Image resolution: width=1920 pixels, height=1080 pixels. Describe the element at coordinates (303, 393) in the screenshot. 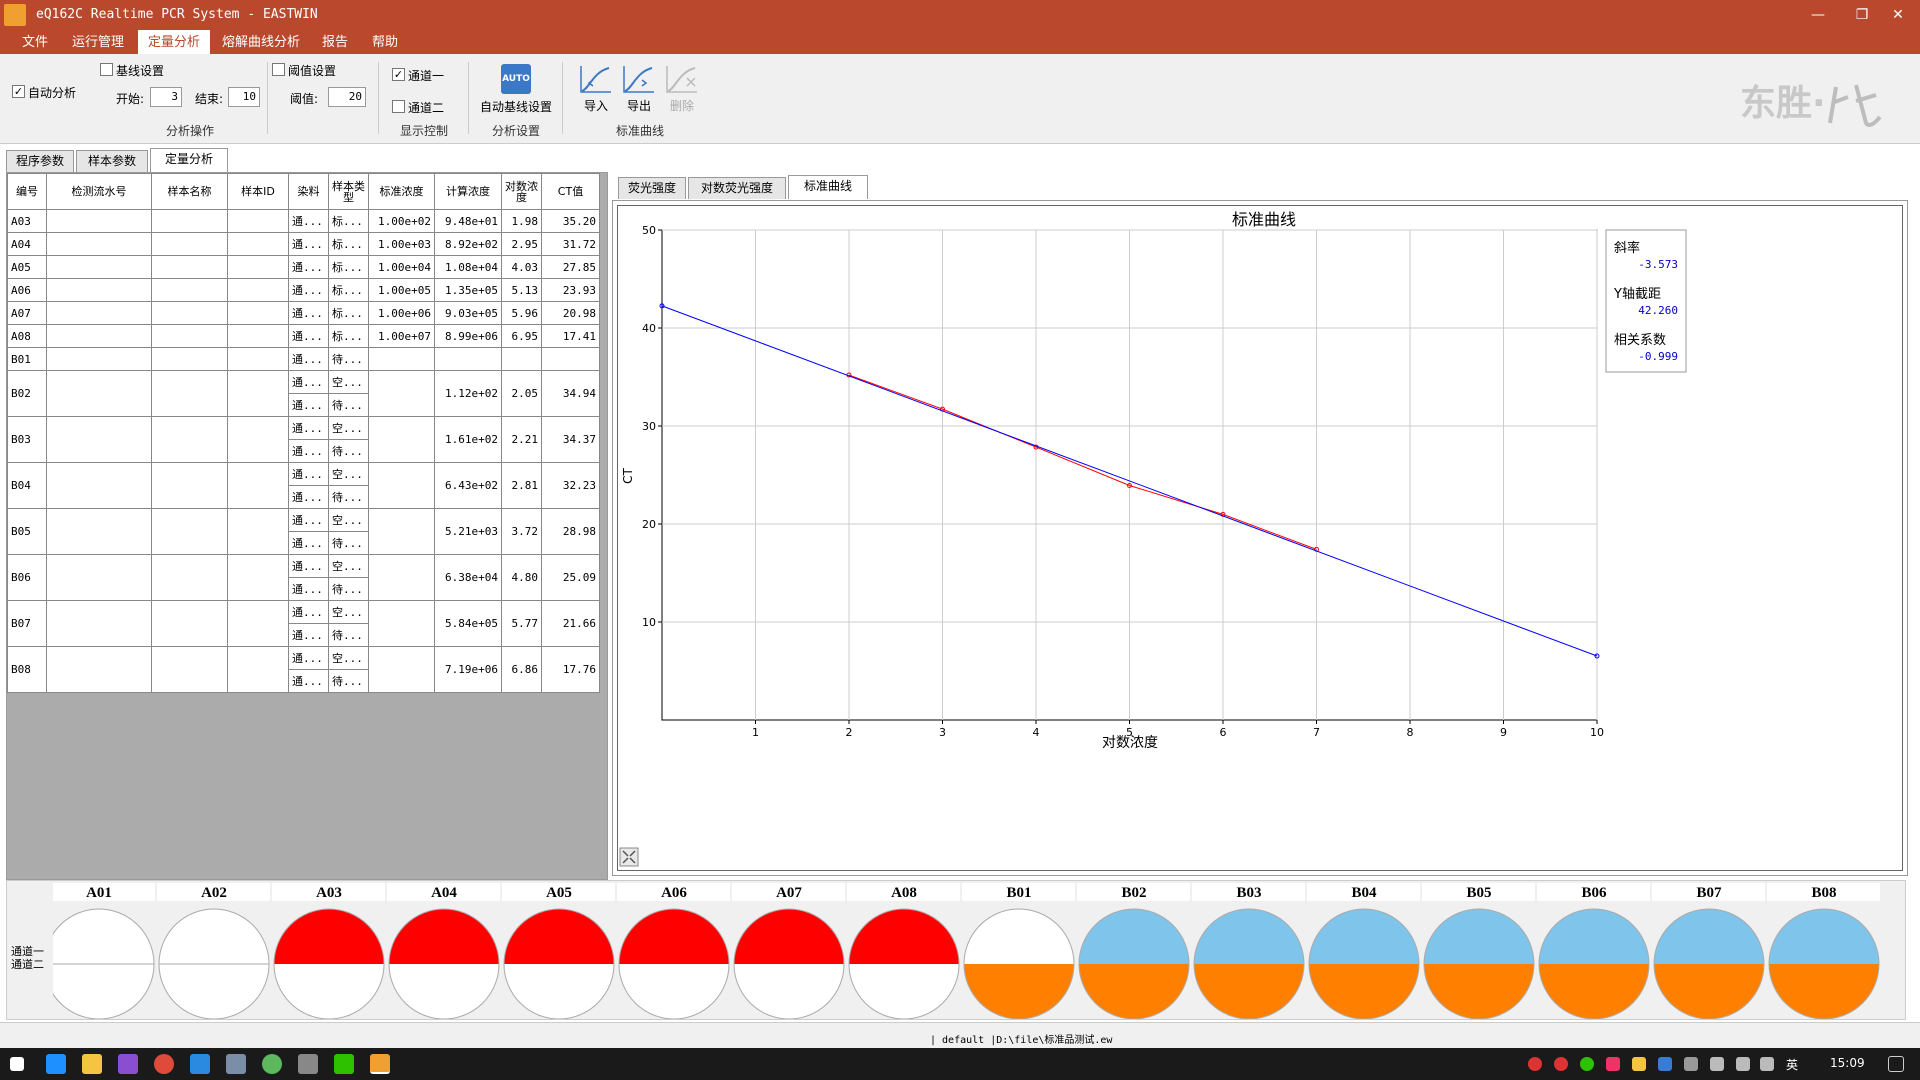

I see `table-row: B02 通... 空... 1.12e+02 2.05 34.94` at that location.